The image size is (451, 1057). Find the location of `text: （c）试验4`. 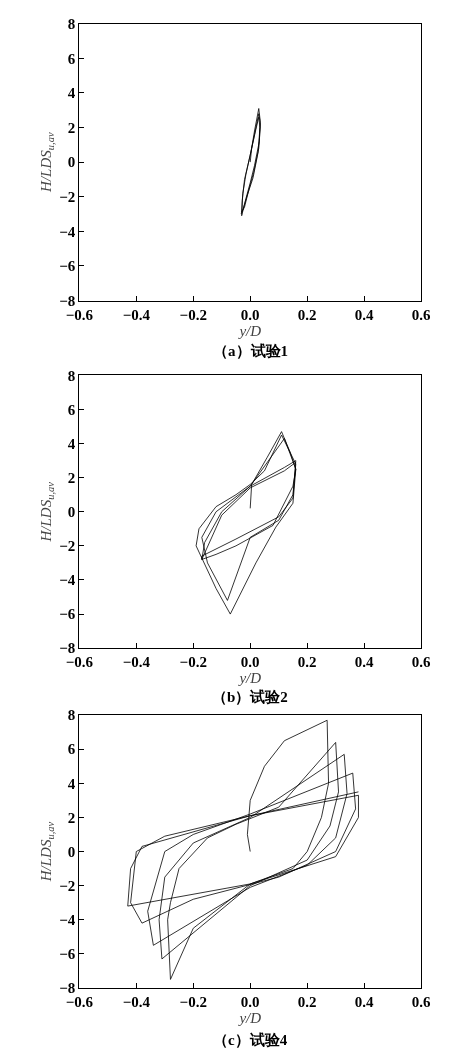

text: （c）试验4 is located at coordinates (250, 1040).